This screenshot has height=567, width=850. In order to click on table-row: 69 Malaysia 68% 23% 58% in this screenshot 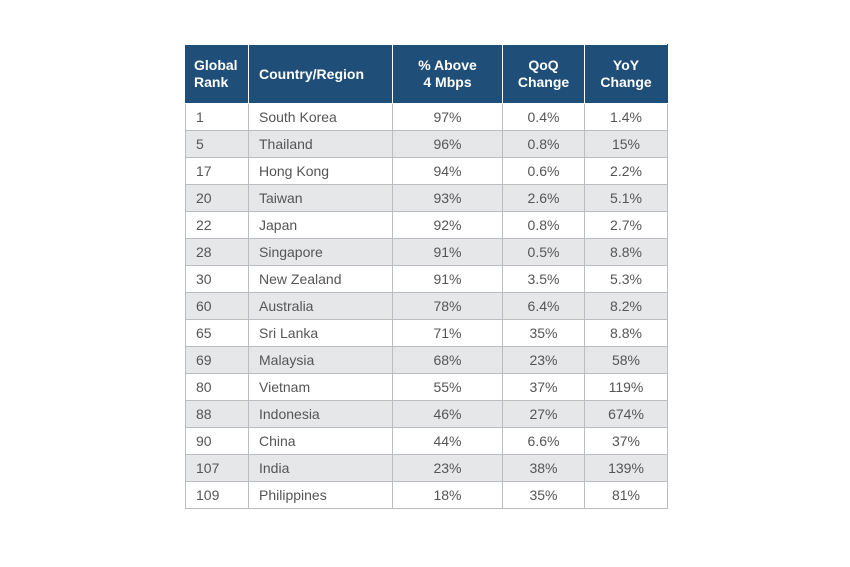, I will do `click(426, 360)`.